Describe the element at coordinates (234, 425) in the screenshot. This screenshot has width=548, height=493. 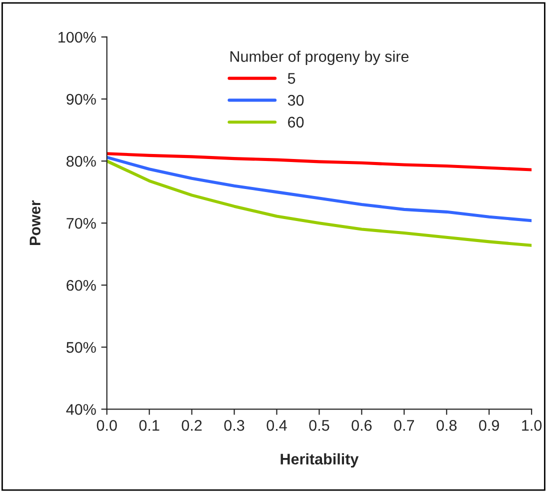
I see `x-tick-label: 0.3` at that location.